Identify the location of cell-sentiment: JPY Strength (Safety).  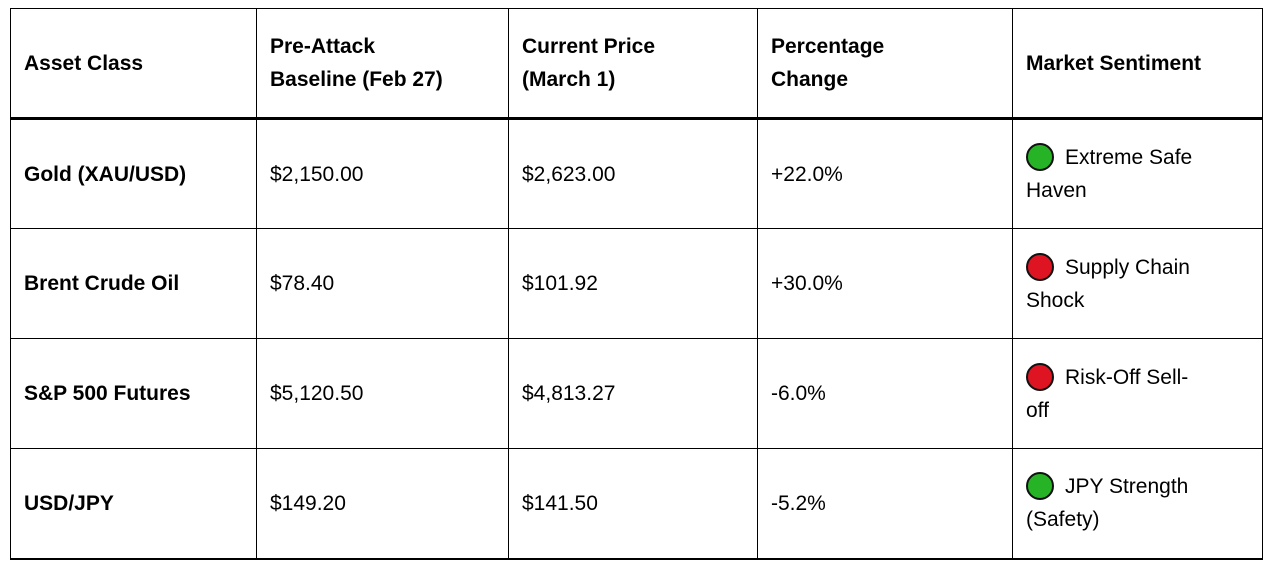
(1137, 503).